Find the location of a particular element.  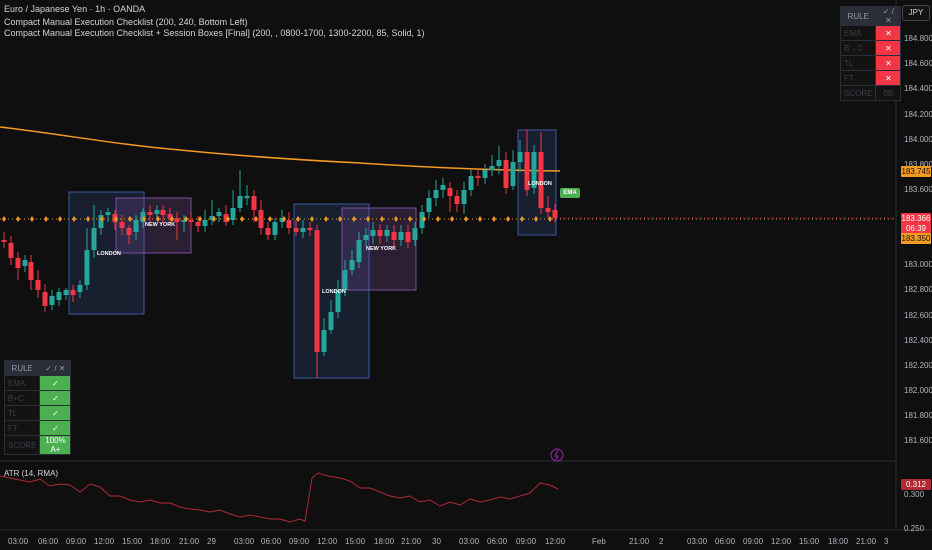

symbol-title: Euro / Japanese Yen · 1h · OANDA is located at coordinates (75, 9).